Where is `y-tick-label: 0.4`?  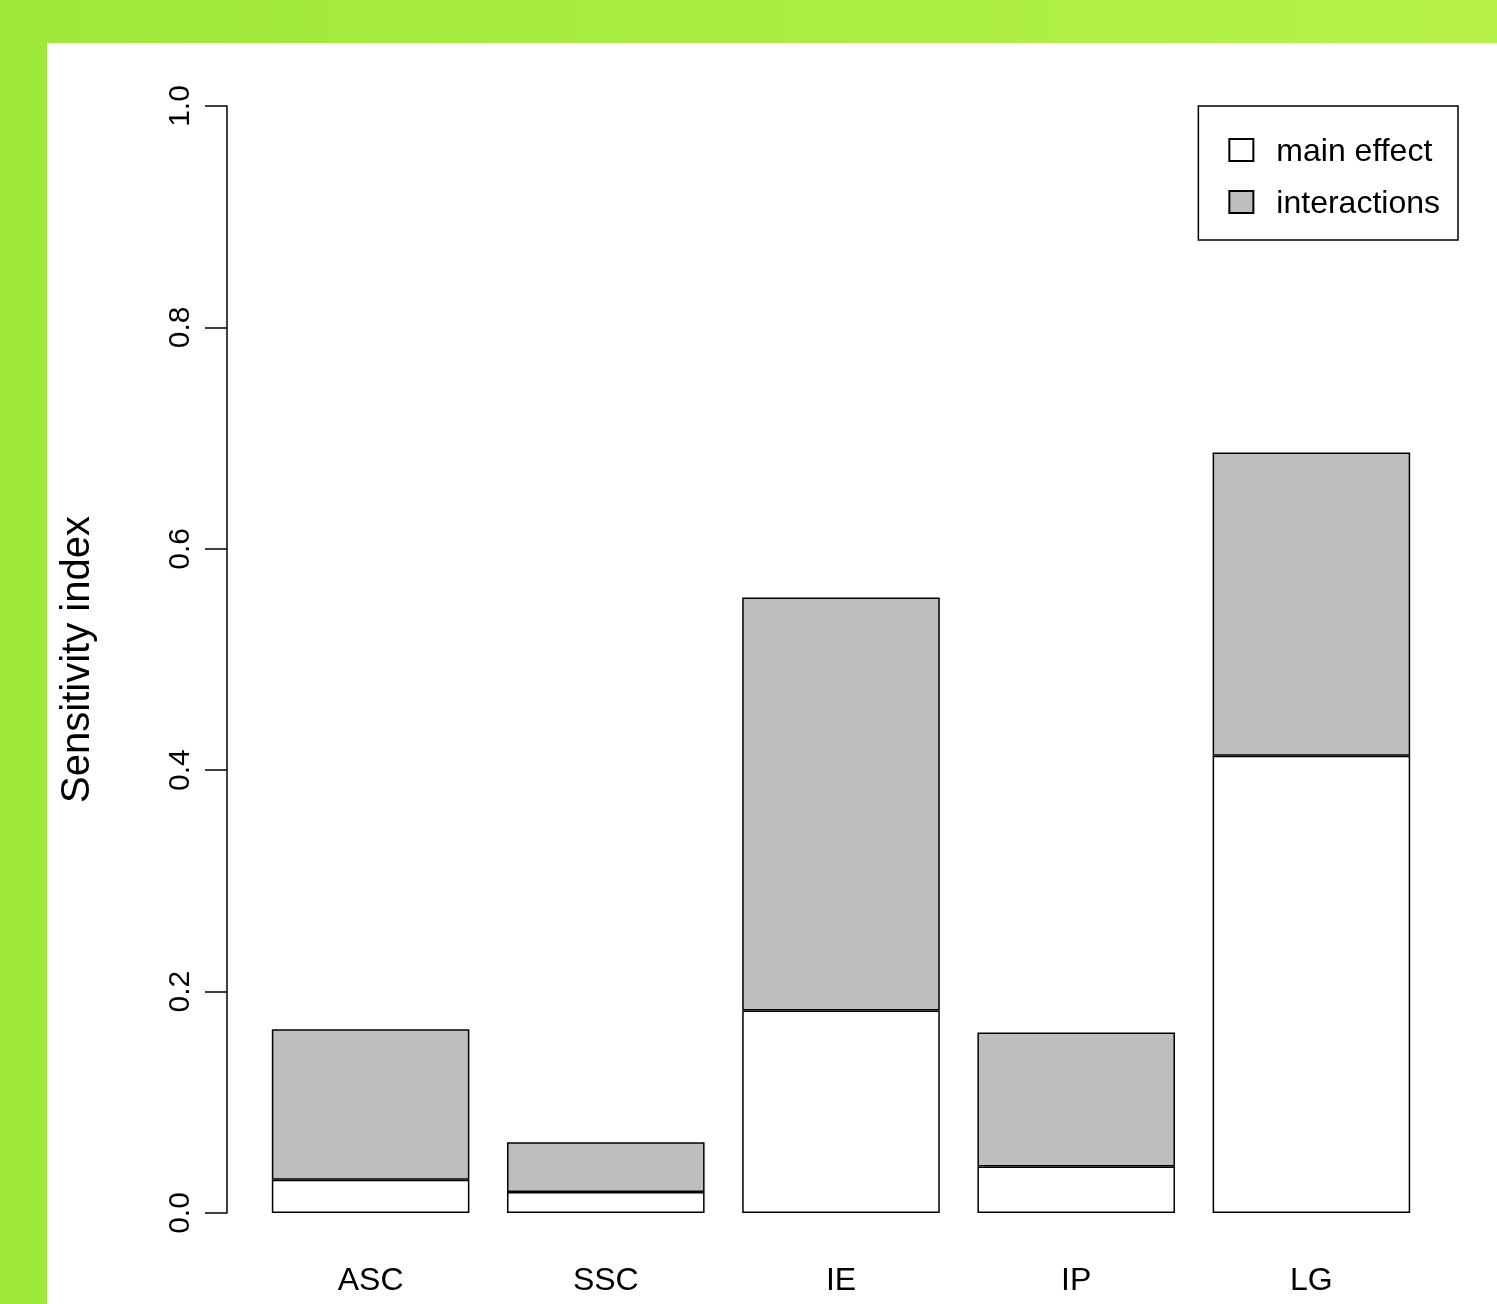 y-tick-label: 0.4 is located at coordinates (178, 770).